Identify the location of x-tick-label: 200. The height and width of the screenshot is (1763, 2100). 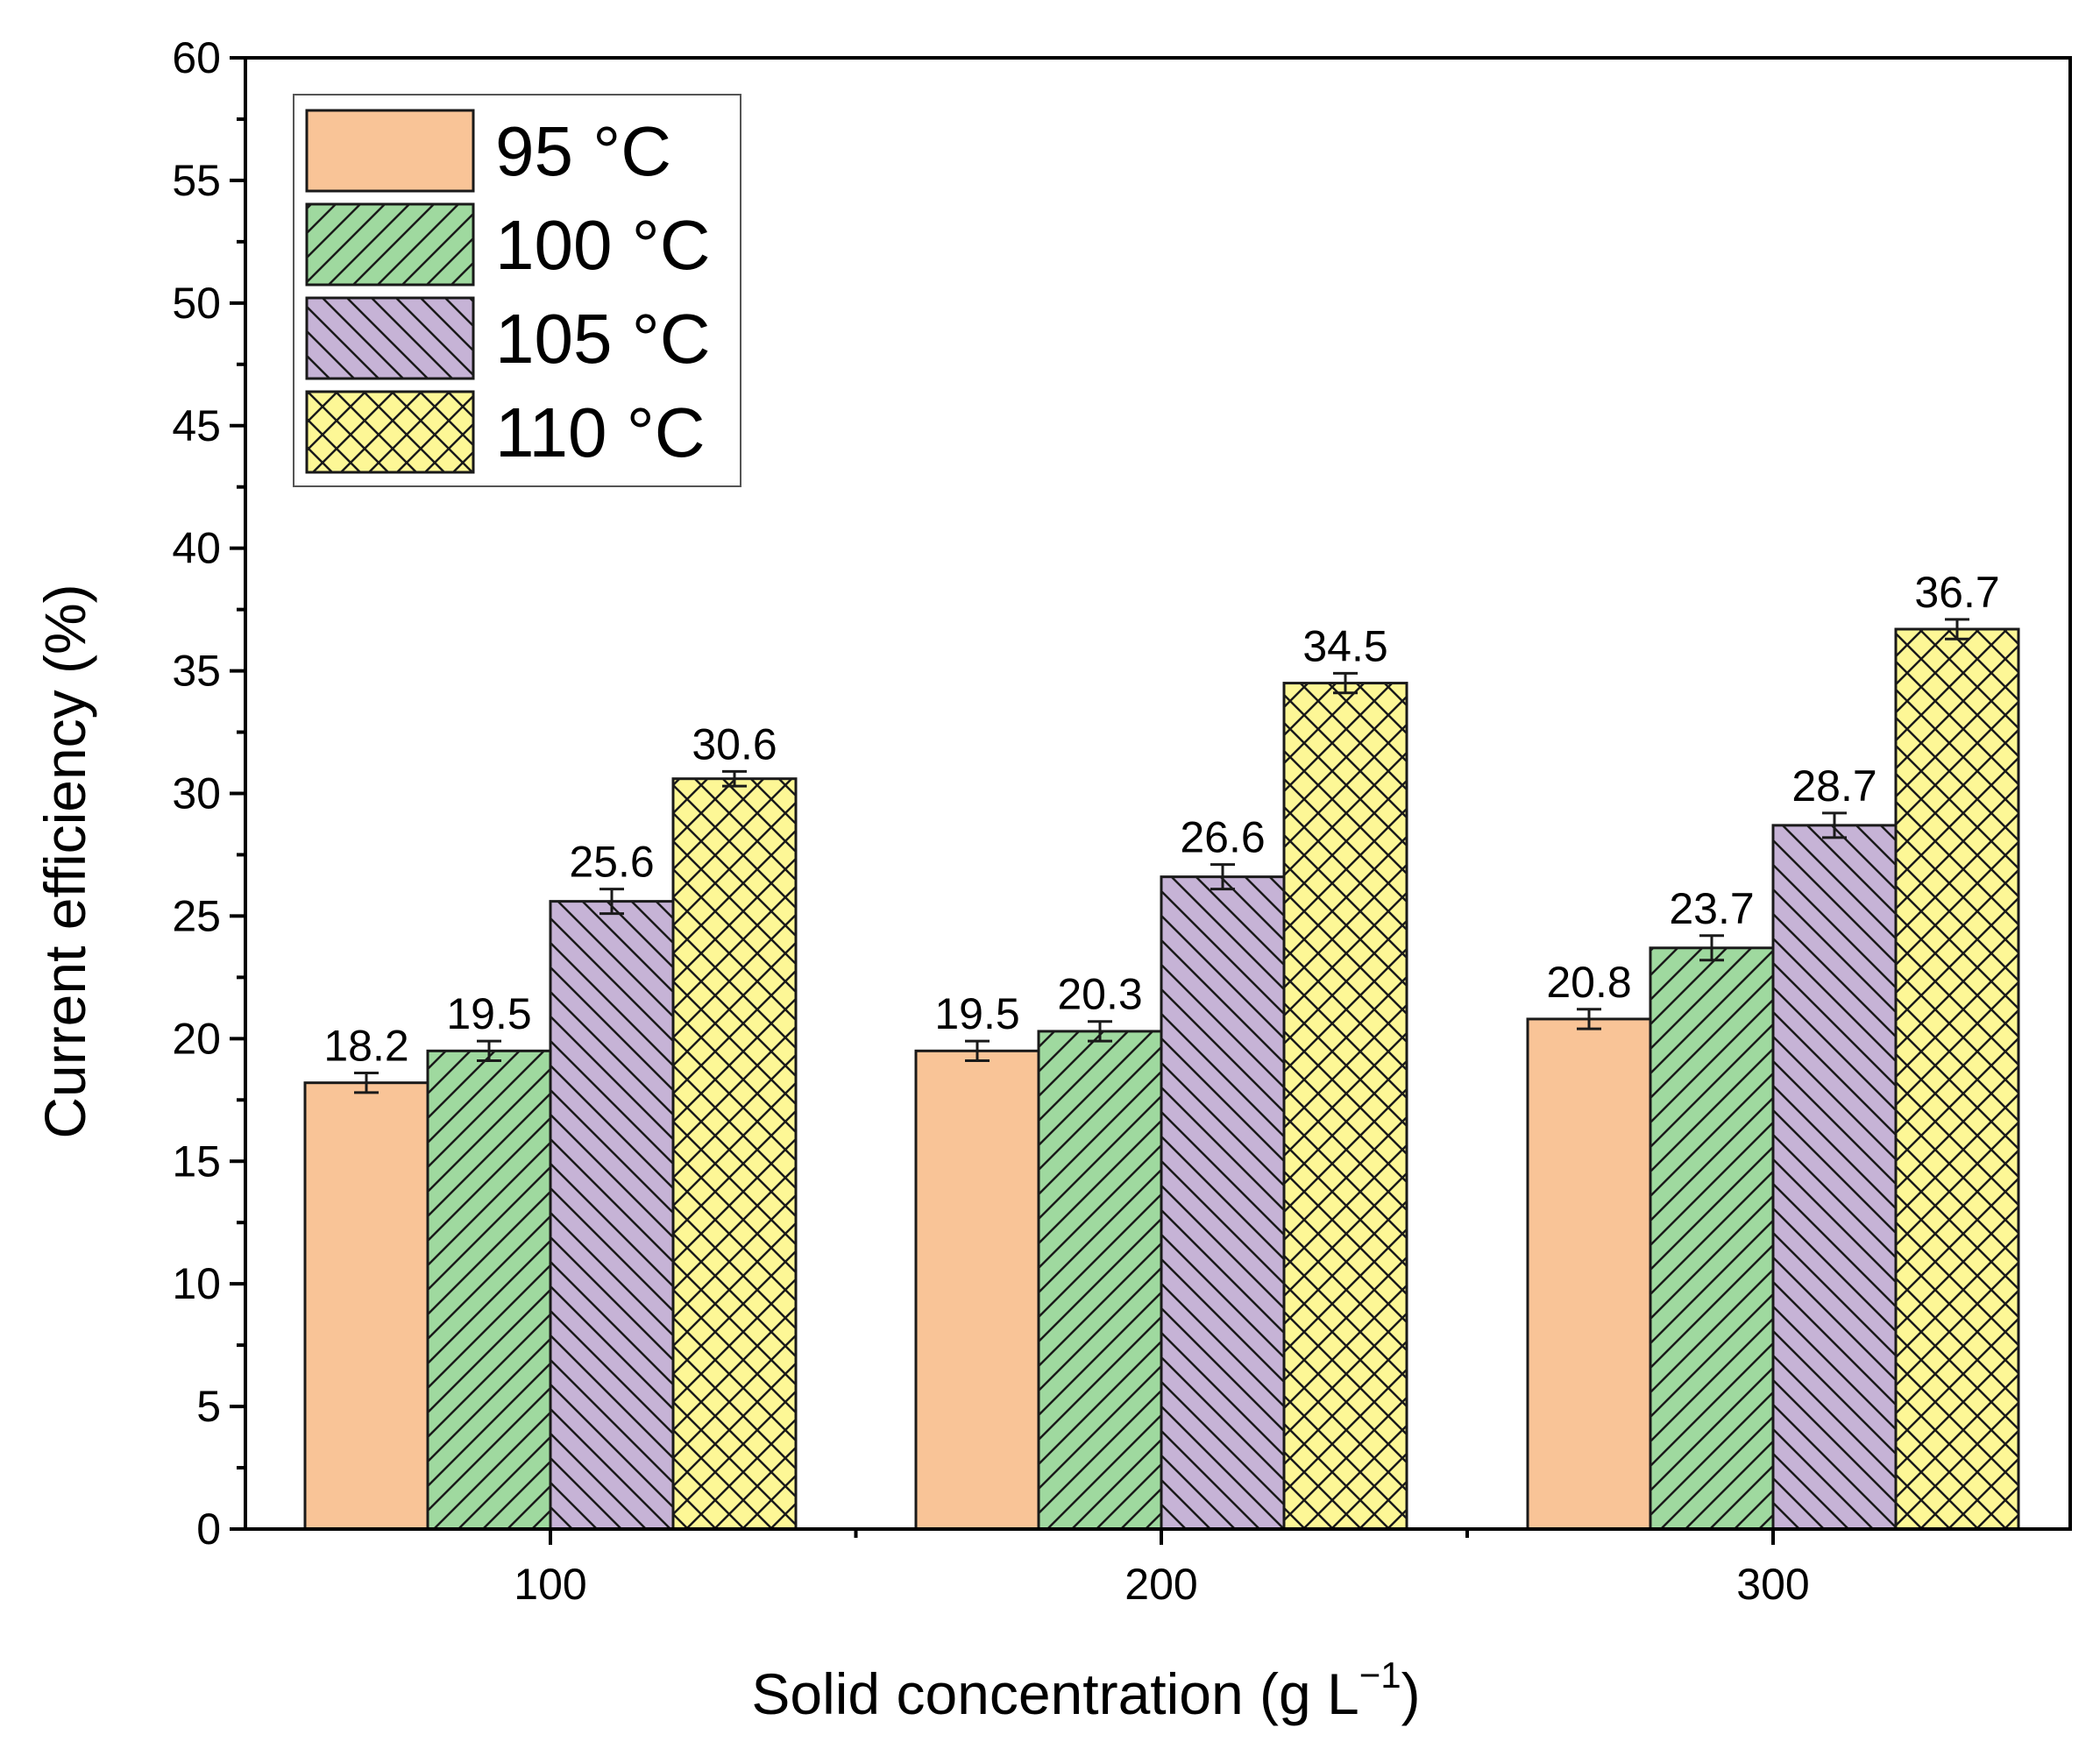
(1160, 1584).